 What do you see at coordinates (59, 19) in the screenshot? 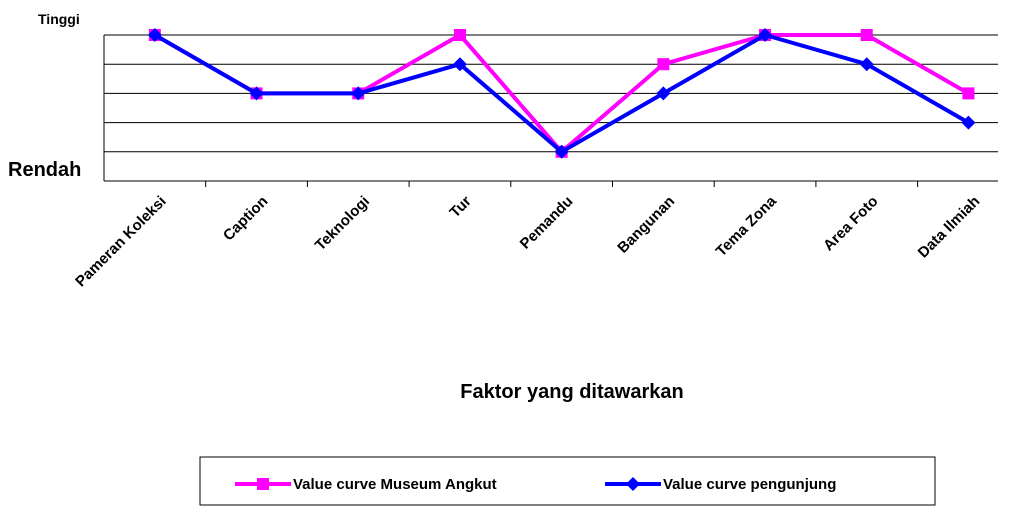
I see `y-top-label: Tinggi` at bounding box center [59, 19].